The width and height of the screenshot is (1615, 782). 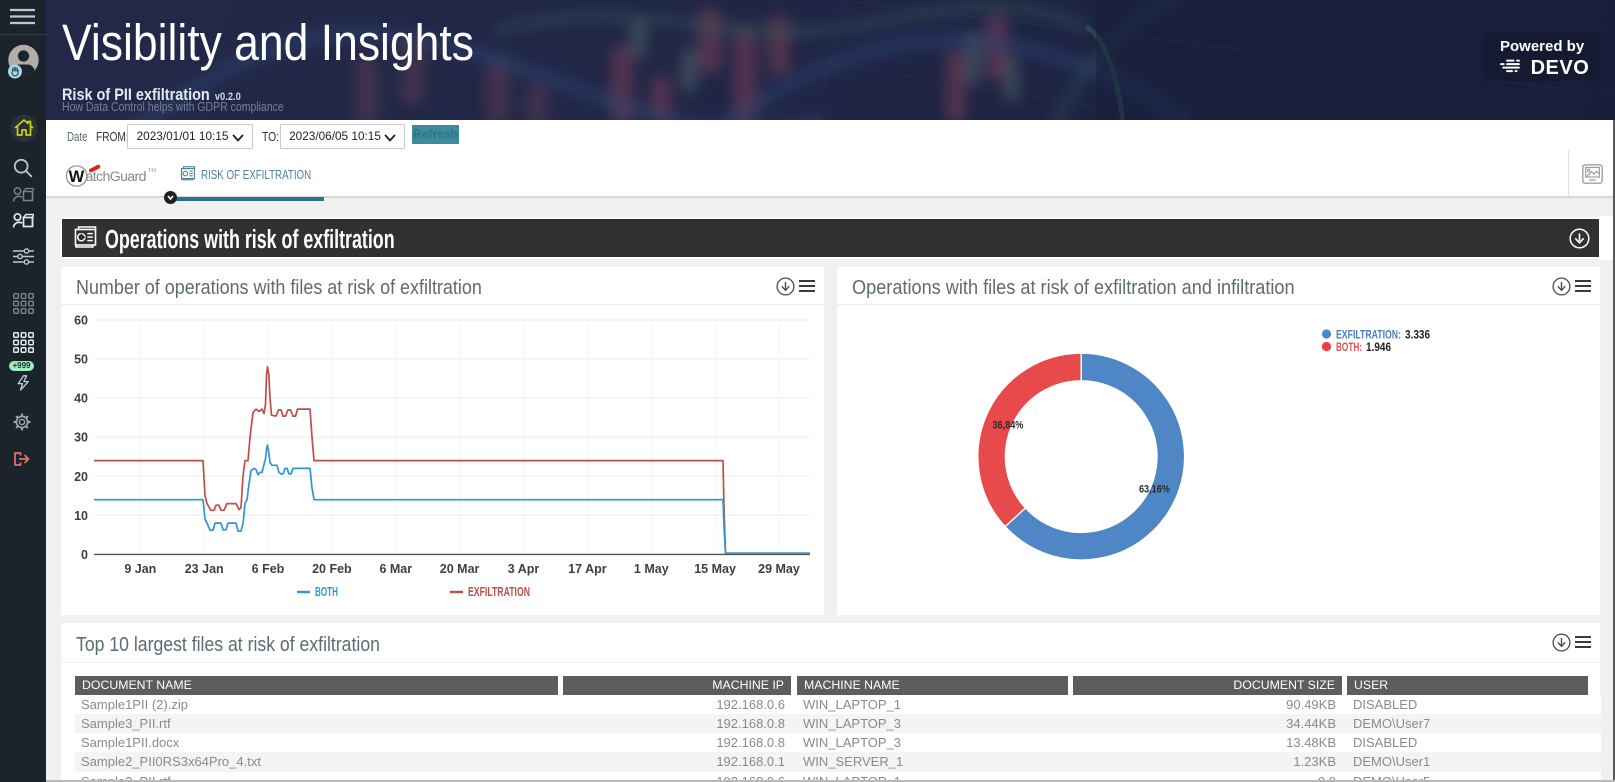 What do you see at coordinates (1417, 336) in the screenshot?
I see `svg-text: 3.336` at bounding box center [1417, 336].